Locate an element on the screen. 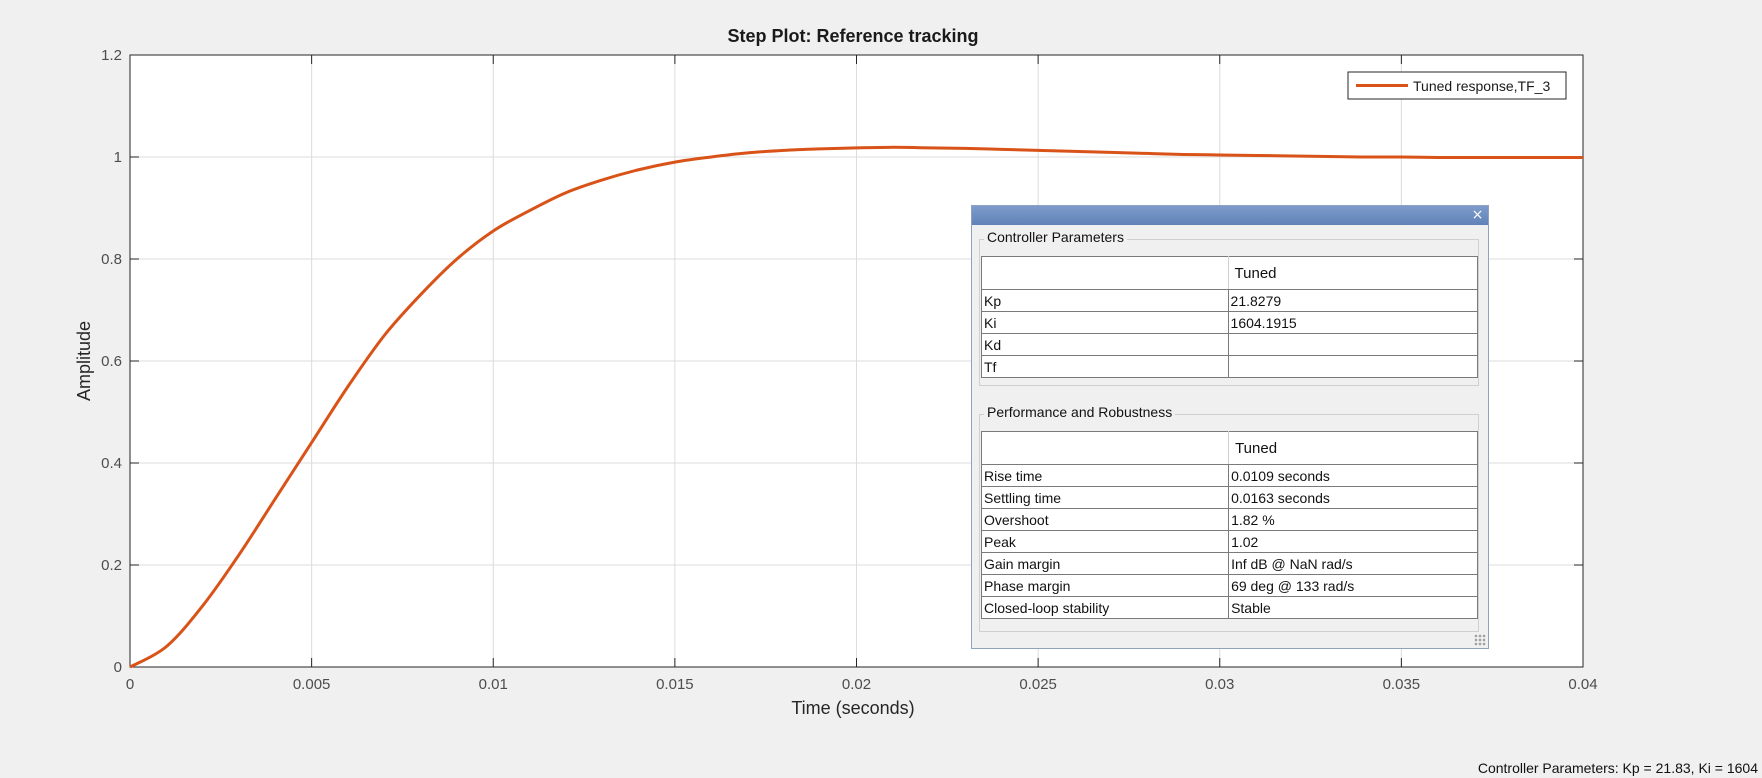 The image size is (1762, 778). y-axis-label: Amplitude is located at coordinates (84, 361).